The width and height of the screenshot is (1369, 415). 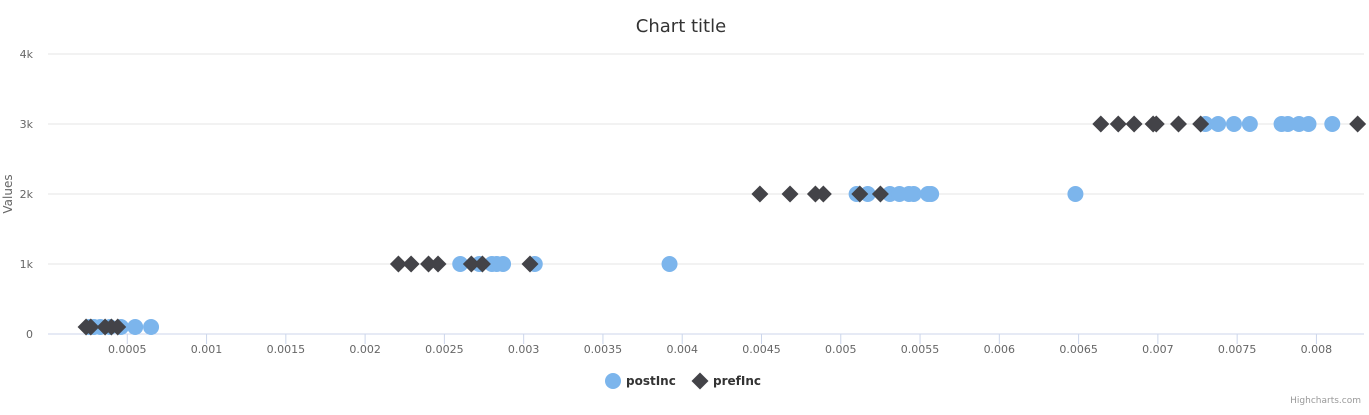 What do you see at coordinates (365, 349) in the screenshot?
I see `x-tick-label: 0.002` at bounding box center [365, 349].